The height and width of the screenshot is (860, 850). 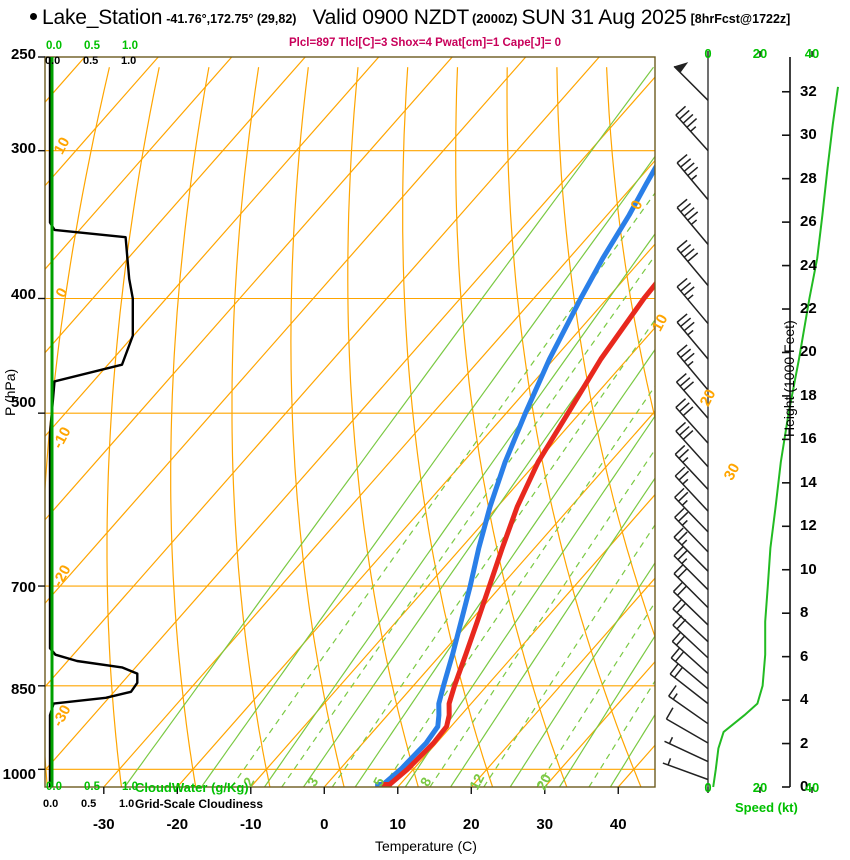 What do you see at coordinates (54, 46) in the screenshot?
I see `cloudwater-tick-label-top: 0.0` at bounding box center [54, 46].